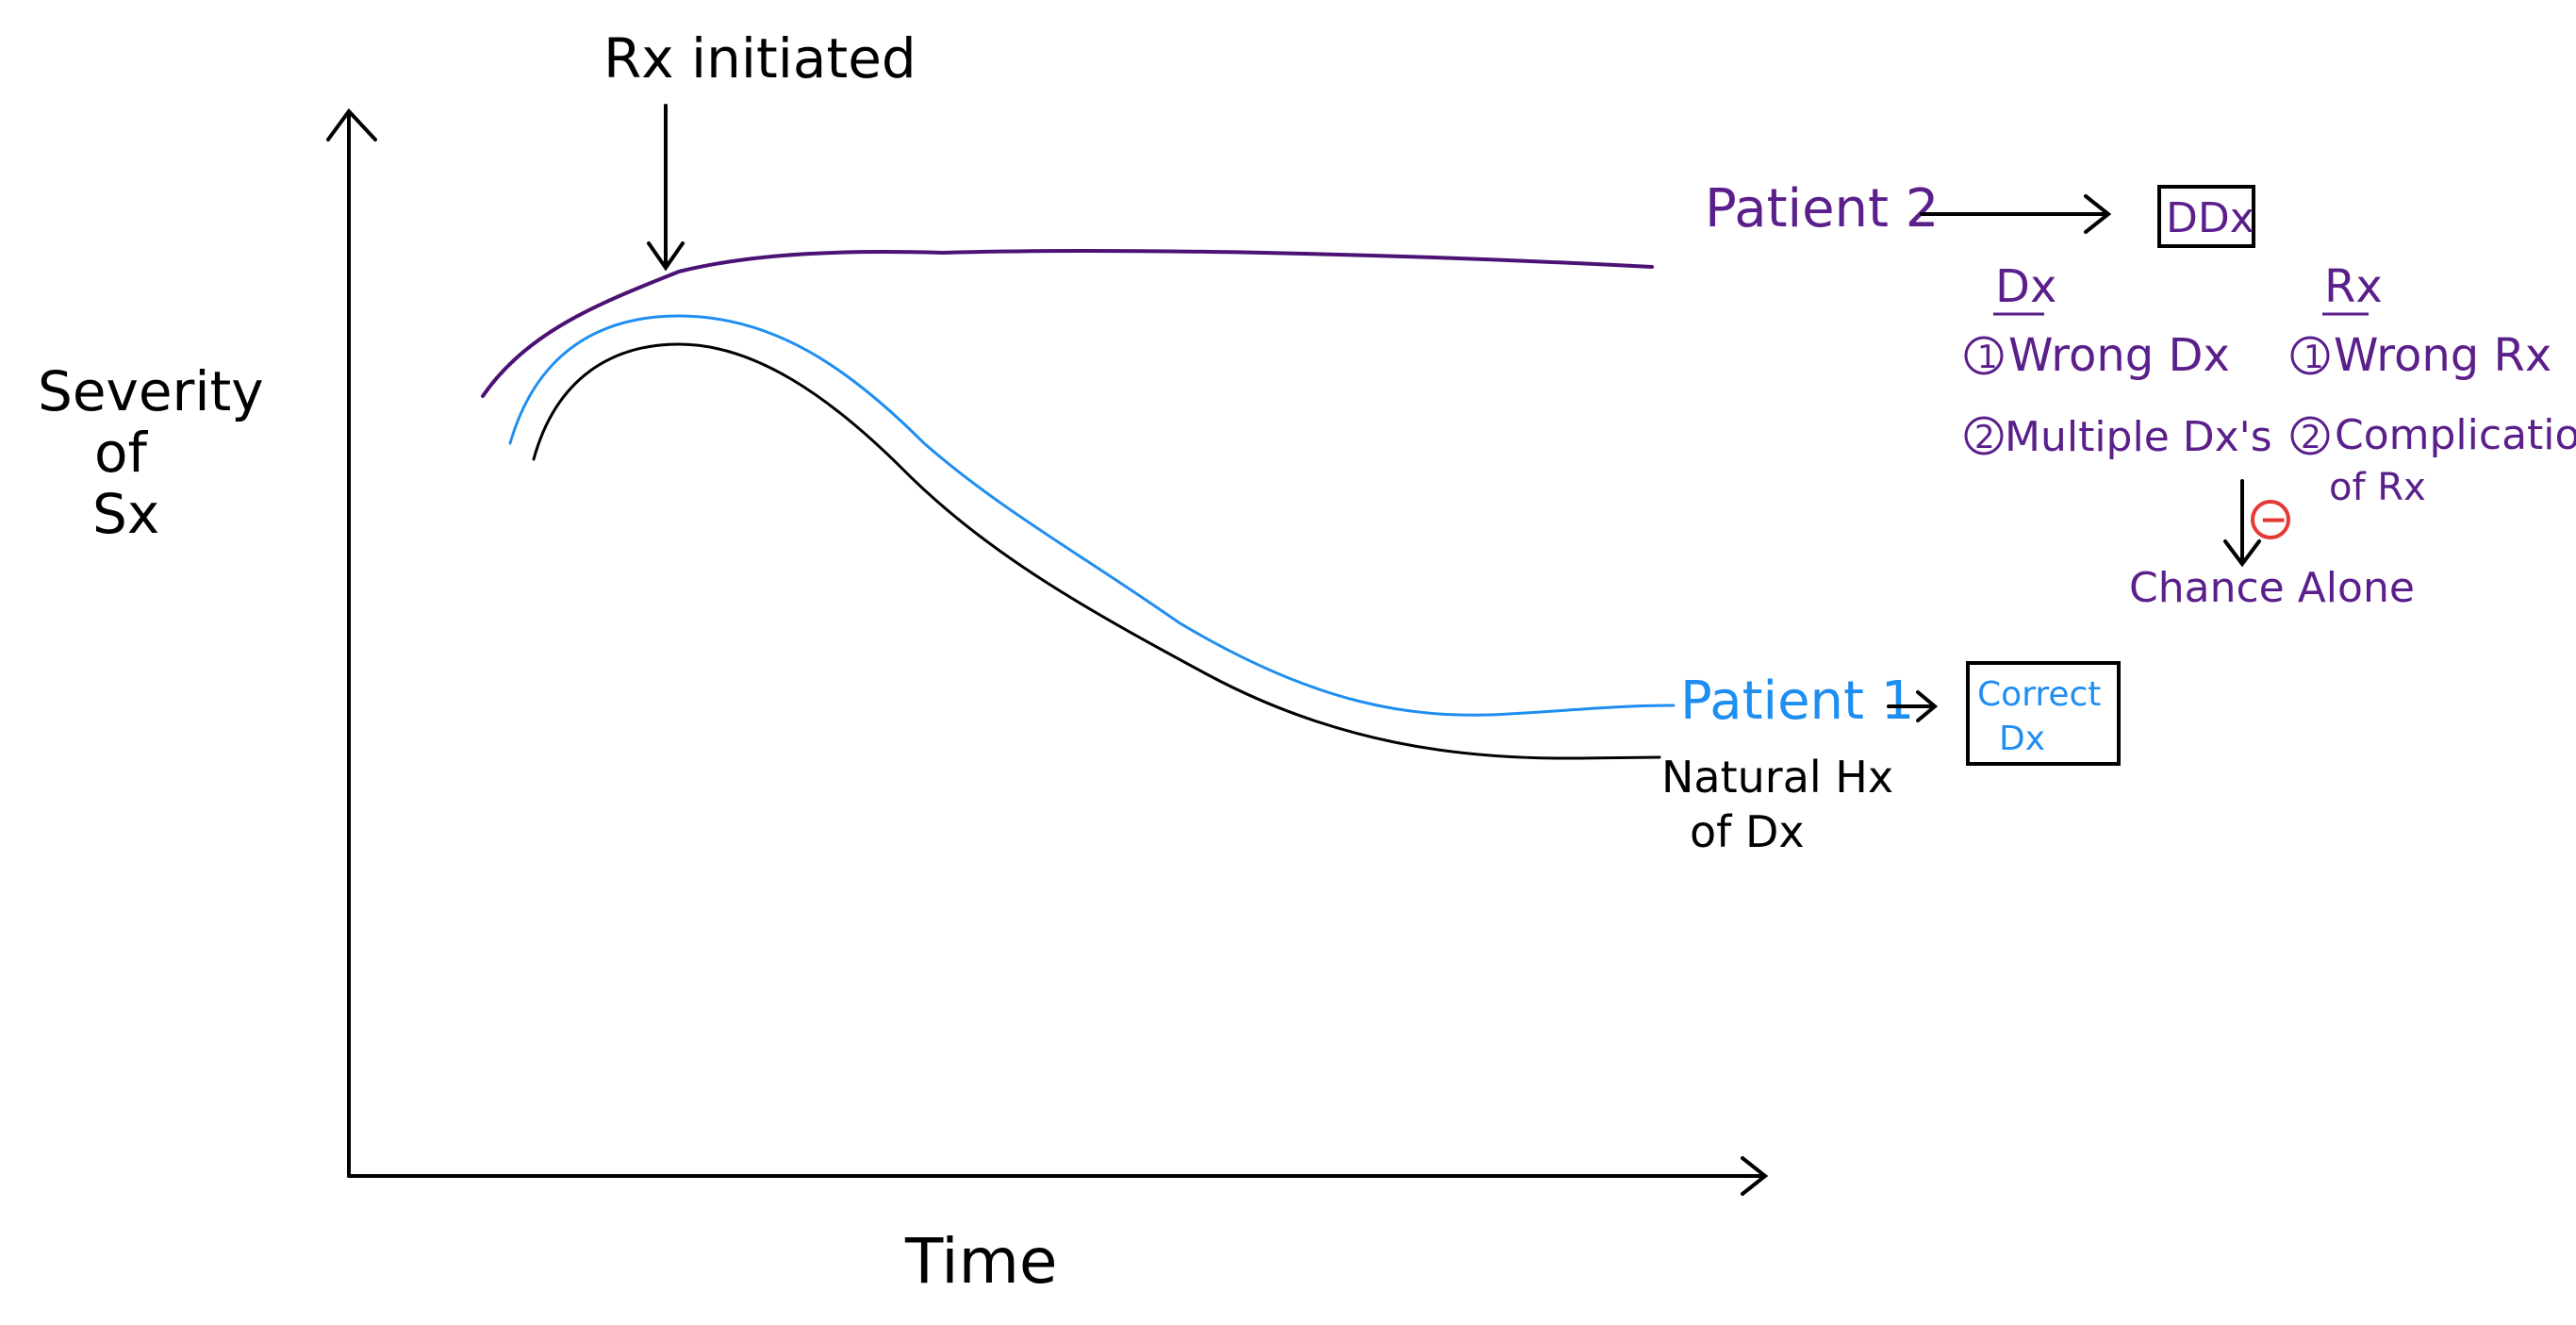  What do you see at coordinates (151, 391) in the screenshot?
I see `y-axis-label-line-1: Severity` at bounding box center [151, 391].